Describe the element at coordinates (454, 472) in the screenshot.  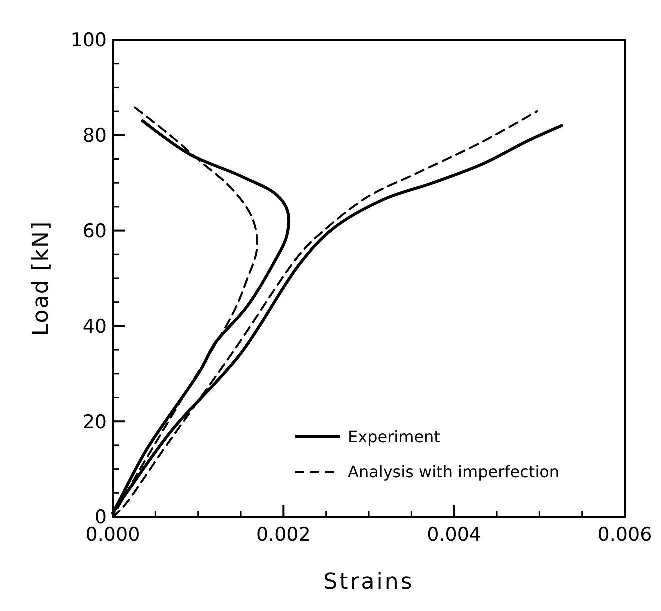
I see `legend-label: Analysis with imperfection` at that location.